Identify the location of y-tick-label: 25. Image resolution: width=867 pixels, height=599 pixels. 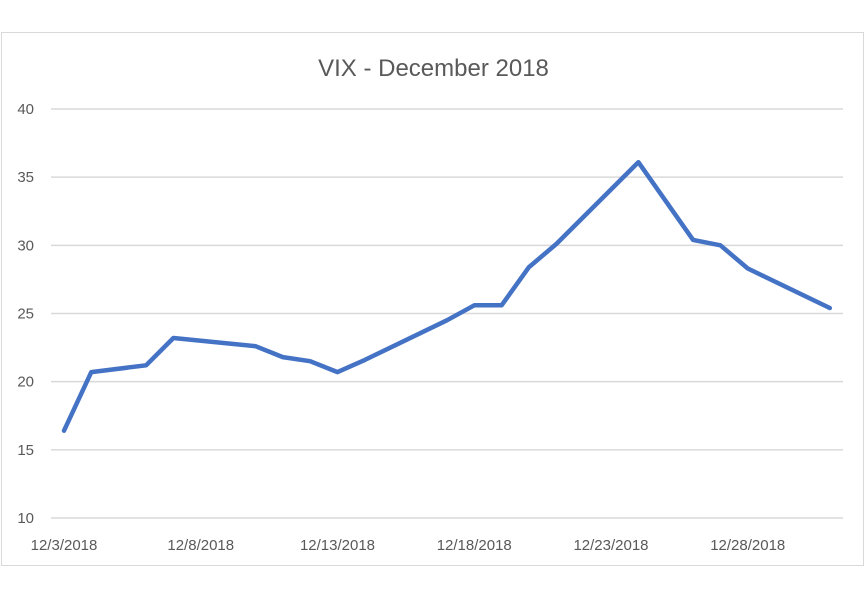
(25, 314).